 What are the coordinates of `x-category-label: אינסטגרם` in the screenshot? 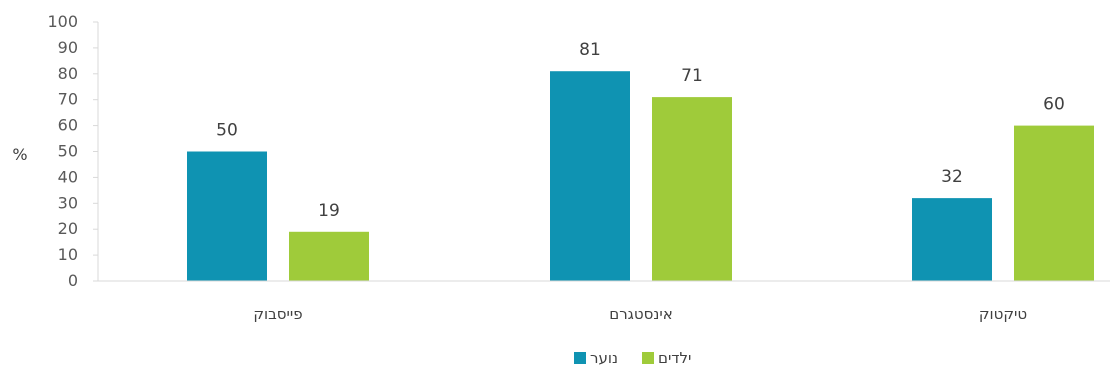 It's located at (640, 314).